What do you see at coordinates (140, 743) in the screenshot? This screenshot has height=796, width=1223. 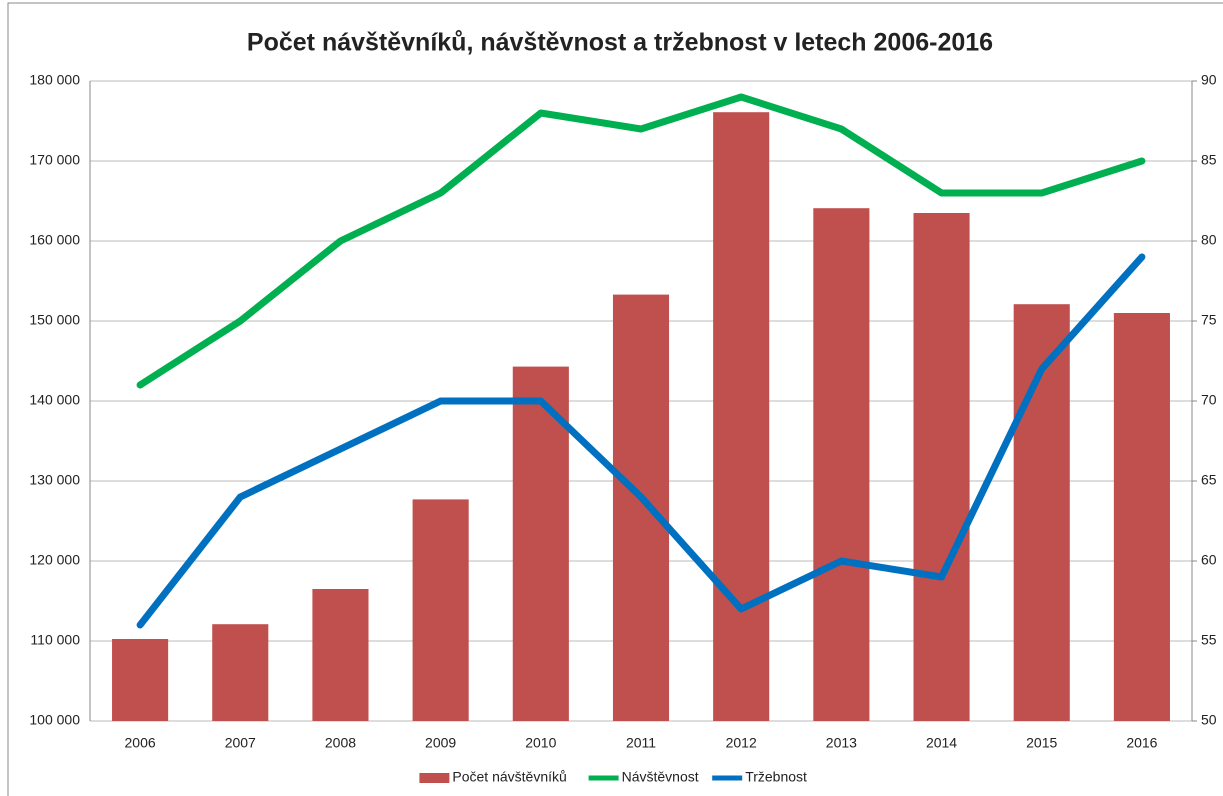 I see `x-tick-label: 2006` at bounding box center [140, 743].